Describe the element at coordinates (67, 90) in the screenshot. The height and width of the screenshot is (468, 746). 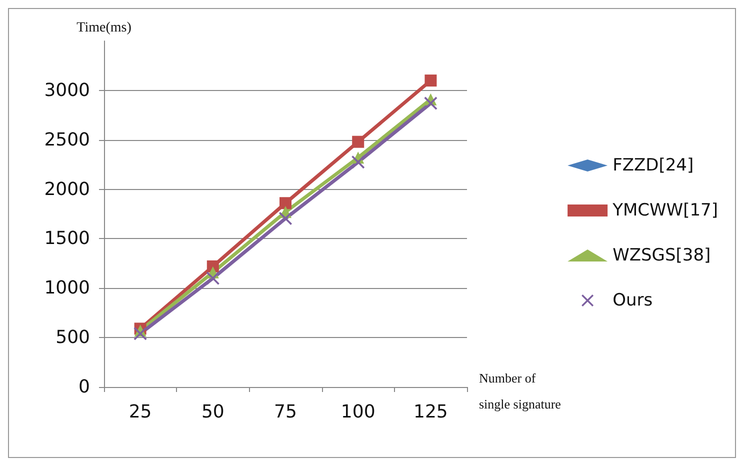
I see `y-tick-label: 3000` at that location.